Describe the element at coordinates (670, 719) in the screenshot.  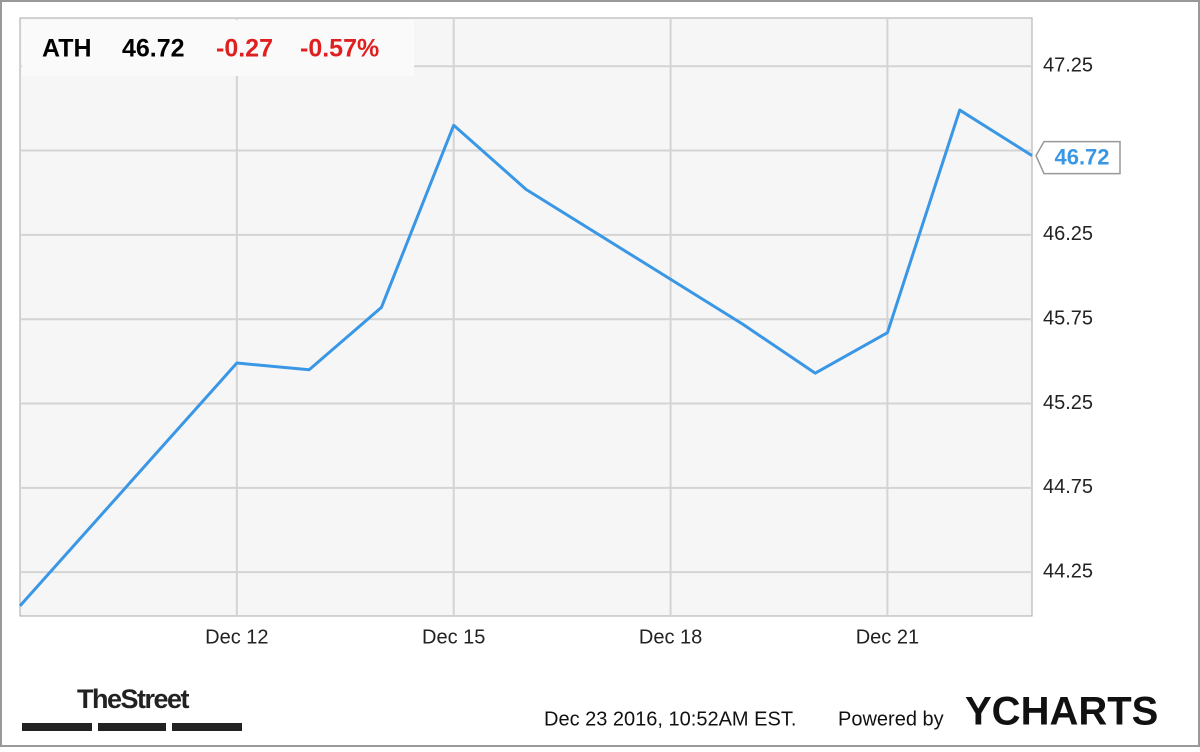
I see `timestamp: Dec 23 2016, 10:52AM EST.` at that location.